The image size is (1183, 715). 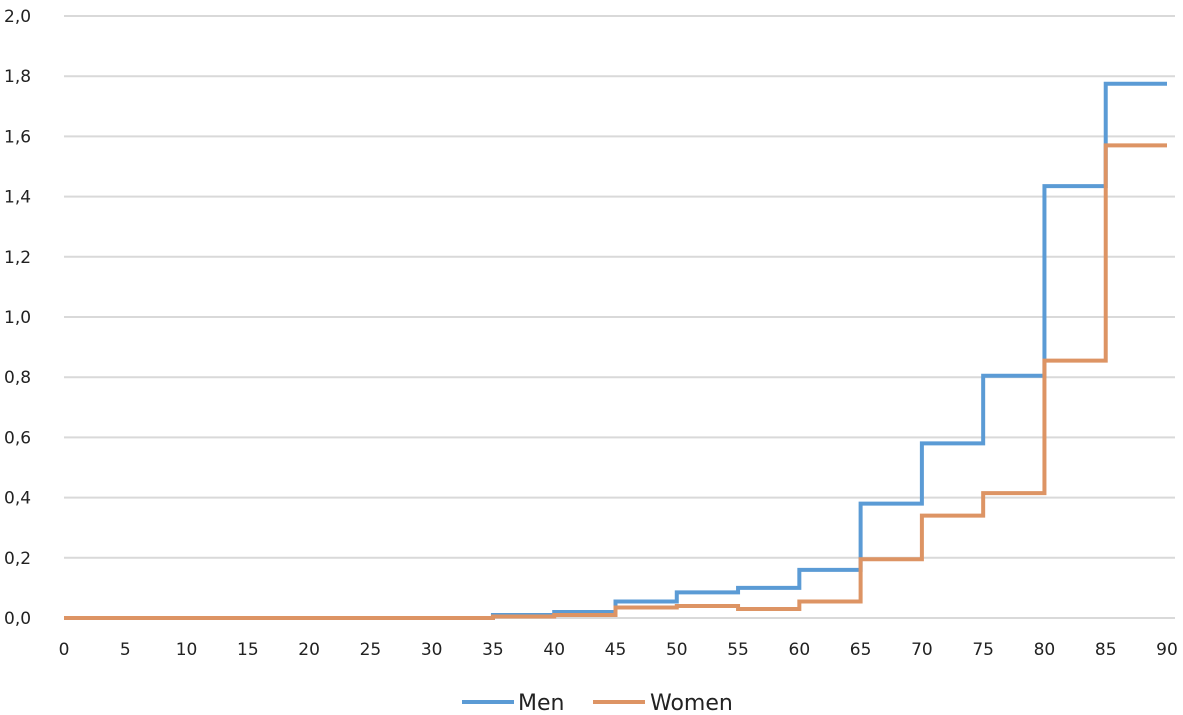 What do you see at coordinates (371, 650) in the screenshot?
I see `x-tick-label: 25` at bounding box center [371, 650].